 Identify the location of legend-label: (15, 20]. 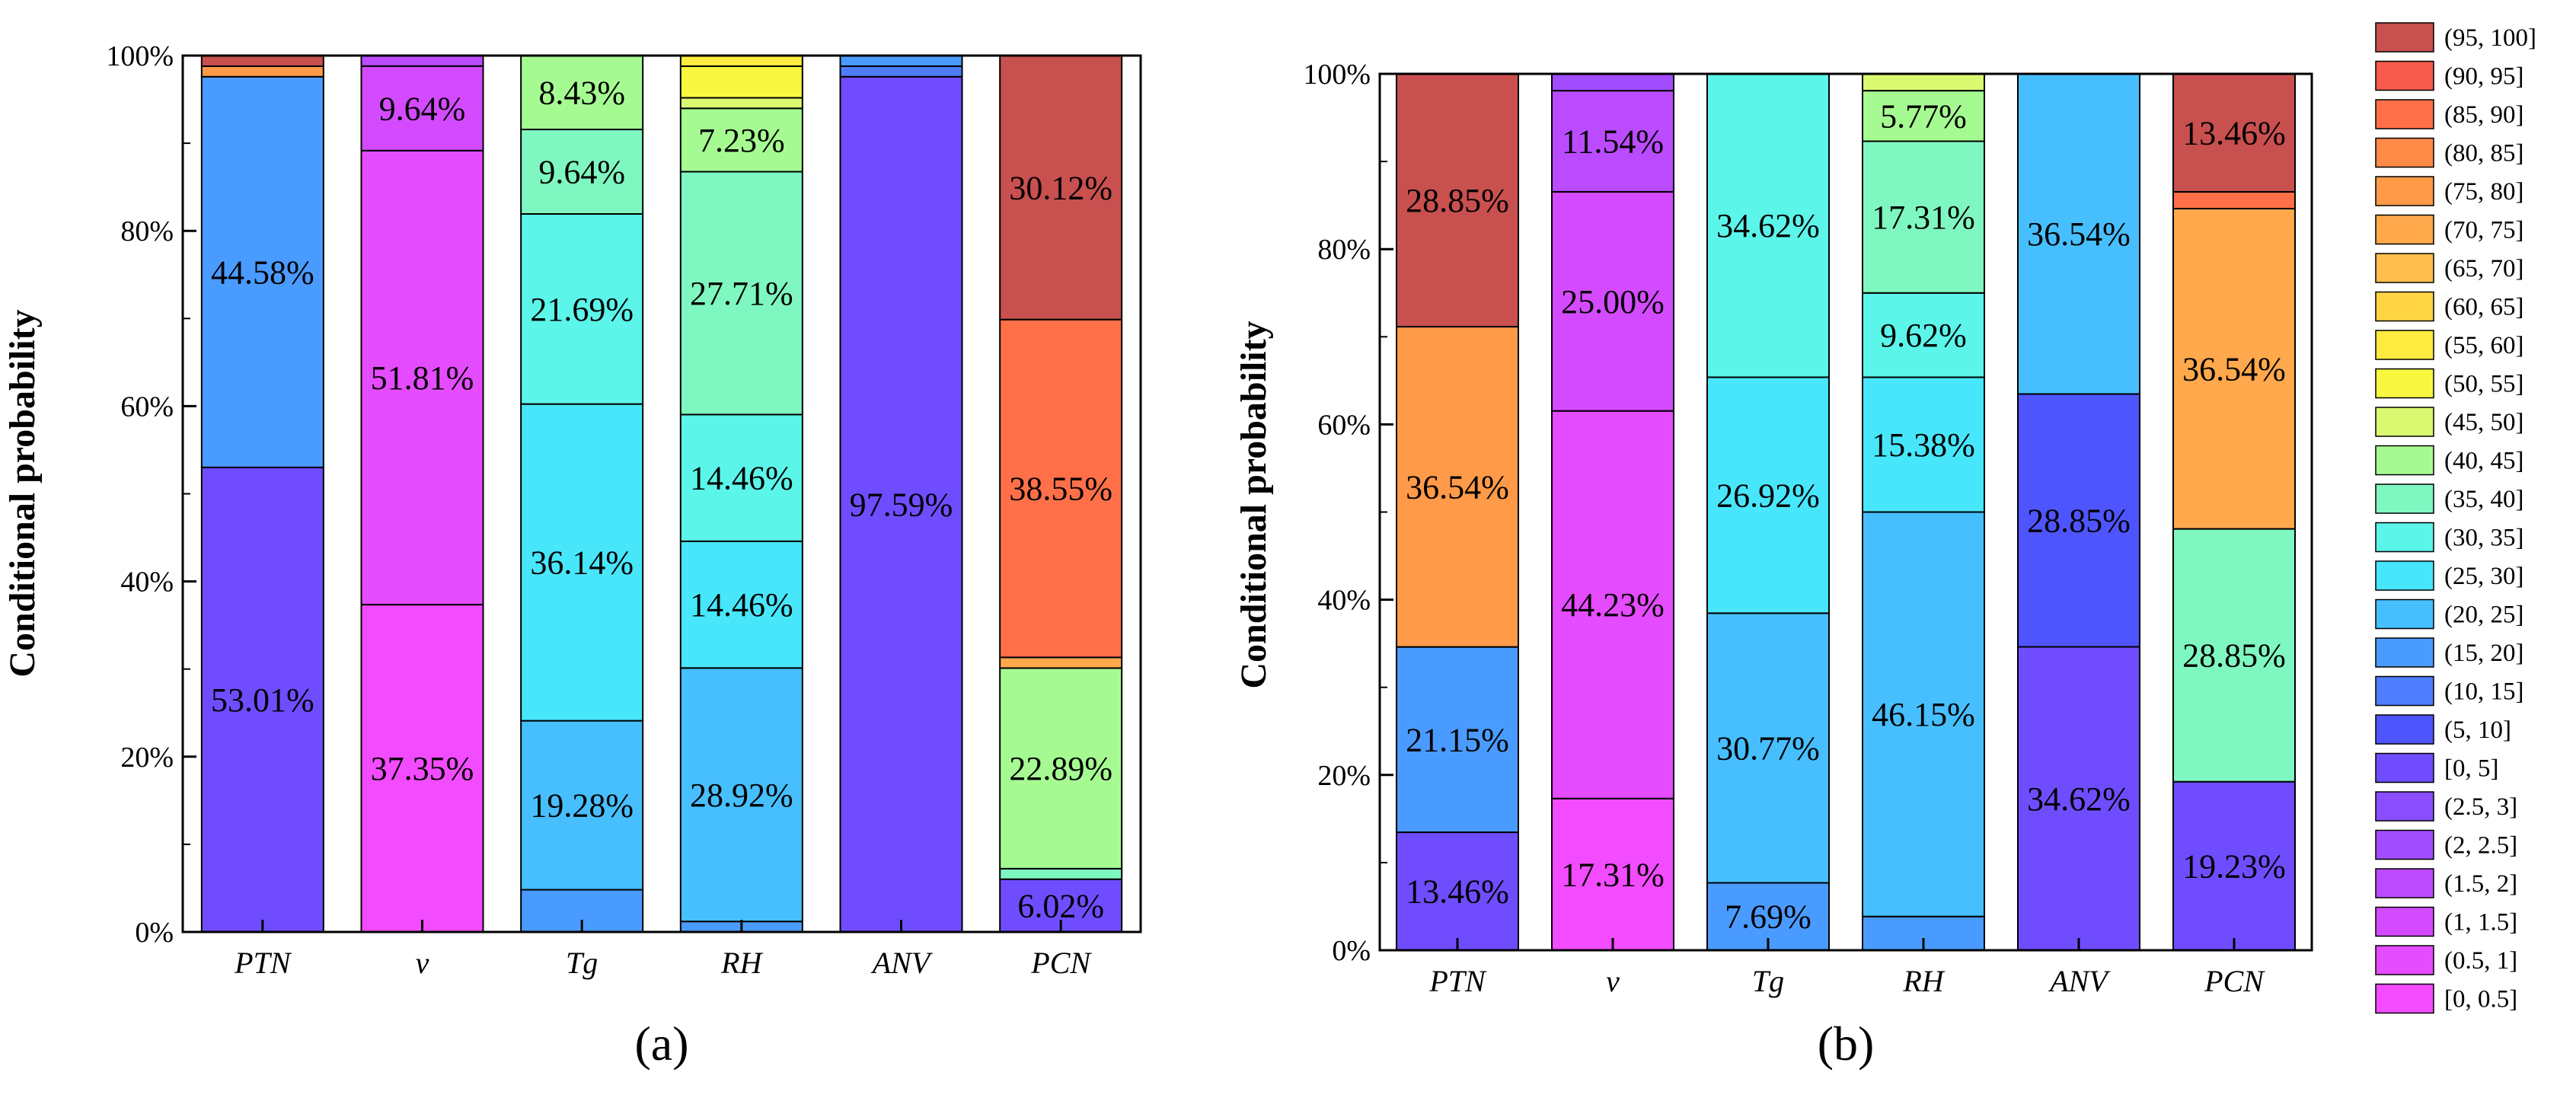
(2483, 653).